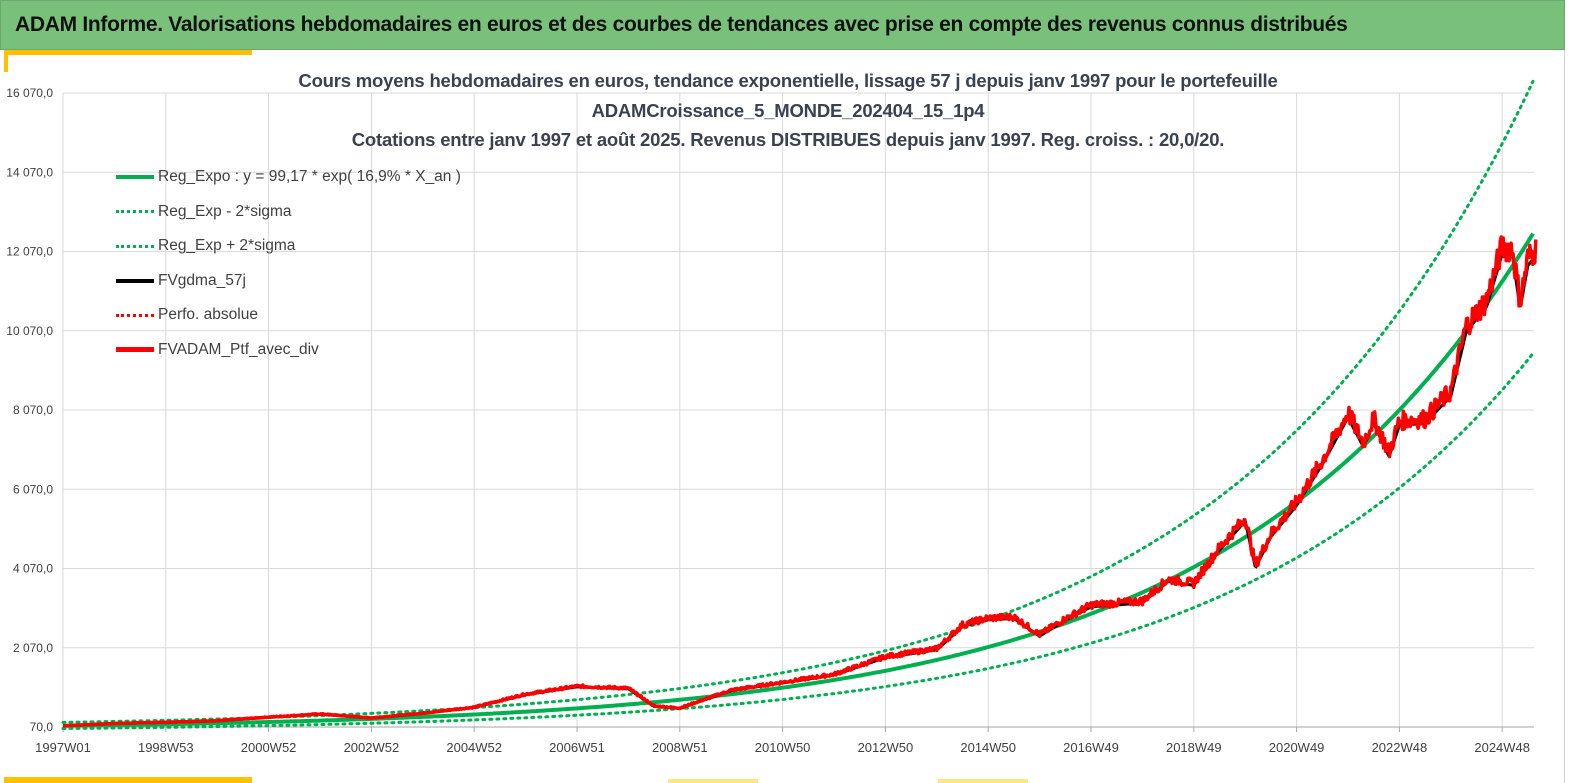 The image size is (1569, 783). What do you see at coordinates (238, 349) in the screenshot?
I see `legend-label-fvadam: FVADAM_Ptf_avec_div` at bounding box center [238, 349].